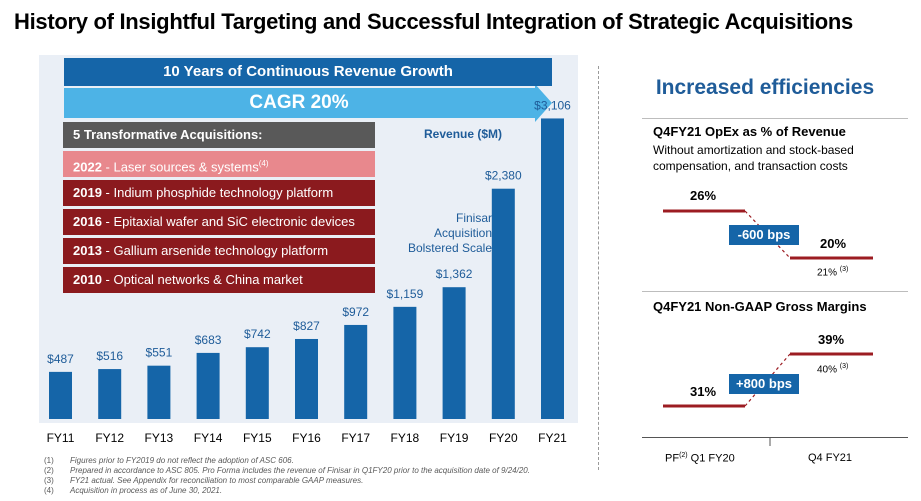 The width and height of the screenshot is (921, 501). I want to click on revenue-bar-fy17, so click(356, 371).